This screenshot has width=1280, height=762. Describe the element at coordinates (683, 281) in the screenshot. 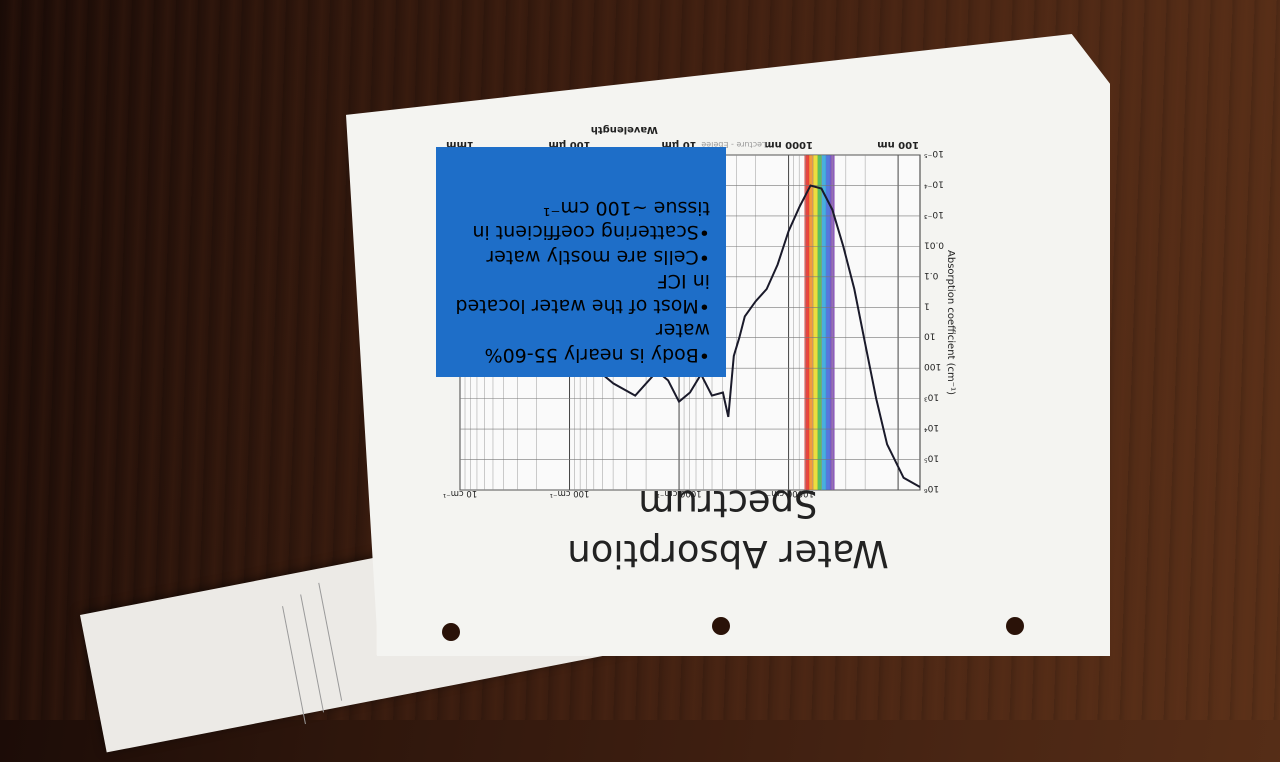

I see `bullet-line: in ICF` at that location.